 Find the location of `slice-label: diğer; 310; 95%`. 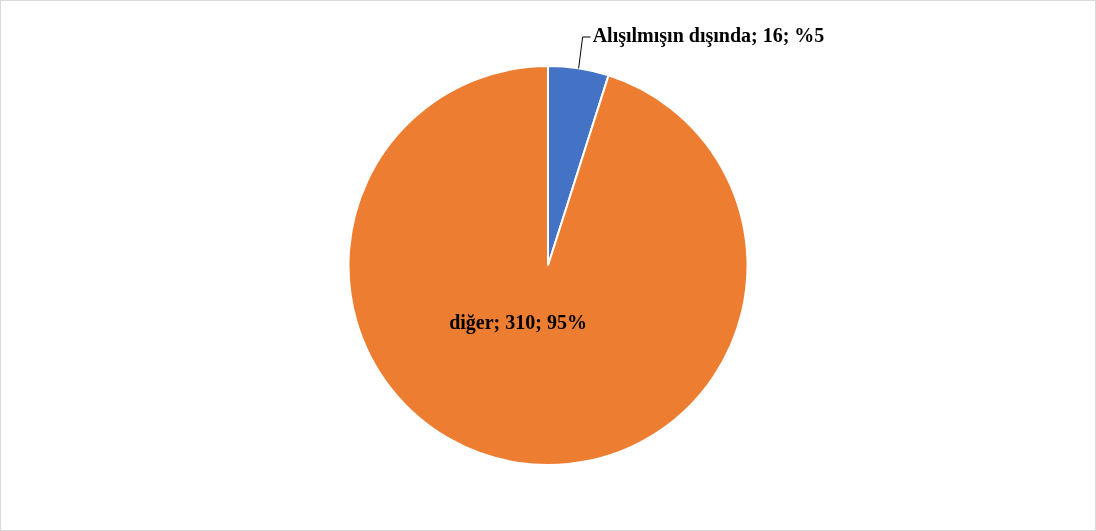

slice-label: diğer; 310; 95% is located at coordinates (518, 323).